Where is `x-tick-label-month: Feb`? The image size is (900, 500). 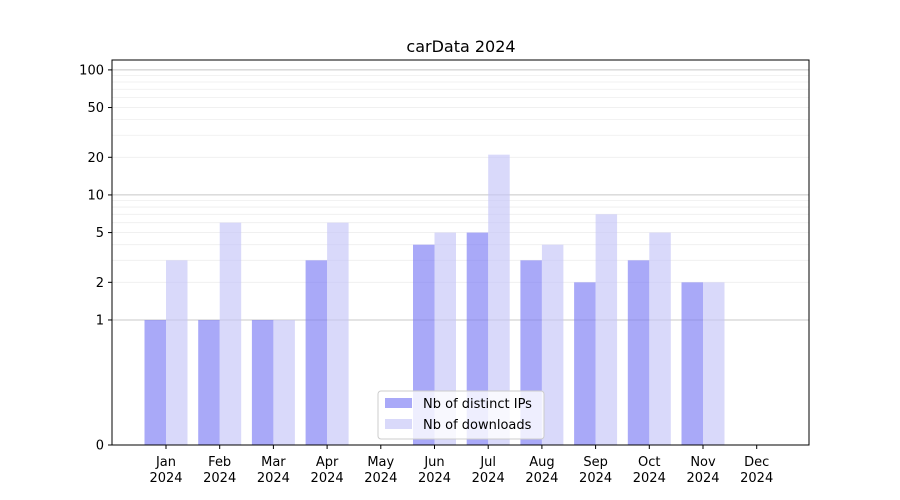
x-tick-label-month: Feb is located at coordinates (219, 462).